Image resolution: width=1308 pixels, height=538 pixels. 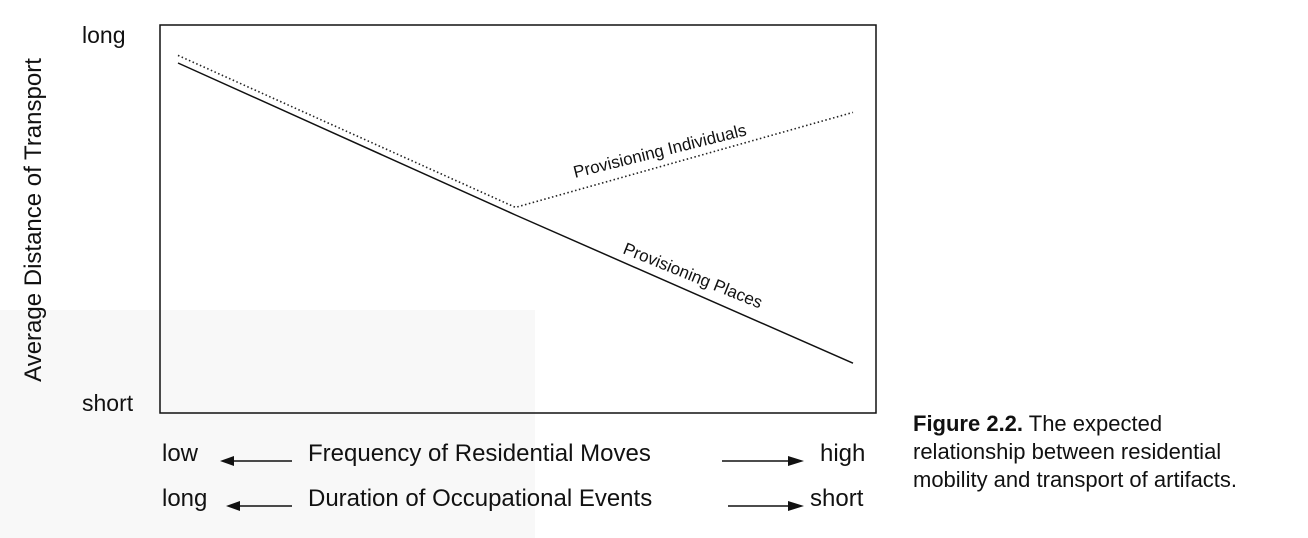 I want to click on x-axis-frequency-high: high, so click(x=843, y=453).